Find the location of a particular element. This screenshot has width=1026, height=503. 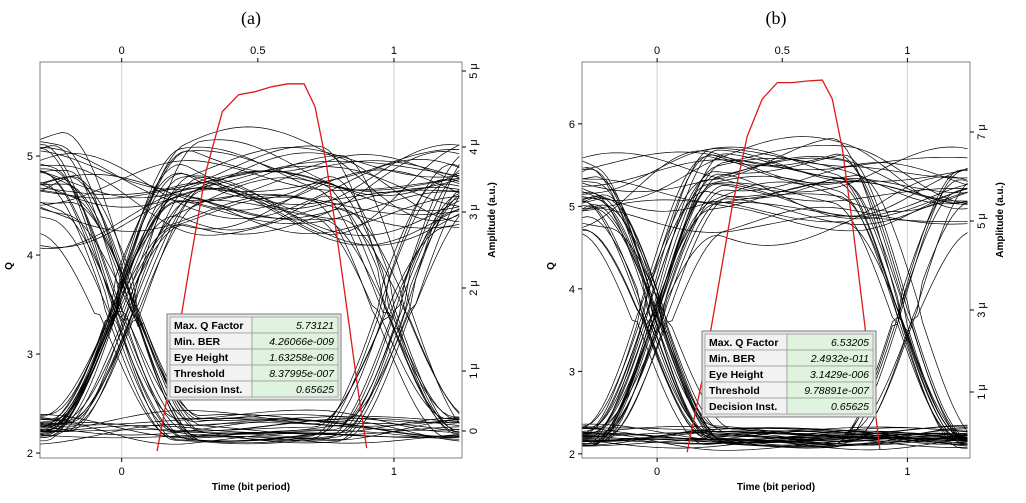

q-factor-curve is located at coordinates (783, 266).